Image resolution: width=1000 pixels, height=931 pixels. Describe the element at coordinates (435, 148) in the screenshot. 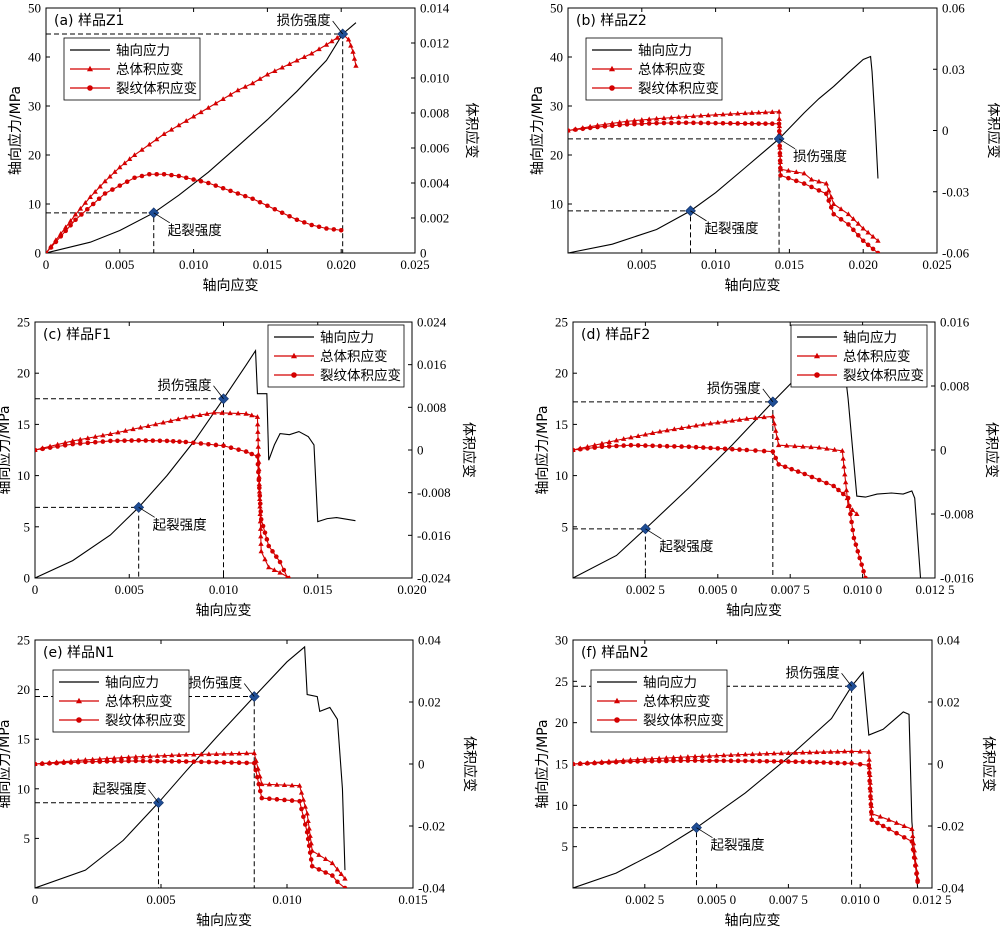

I see `y2-tick-label: 0.006` at that location.